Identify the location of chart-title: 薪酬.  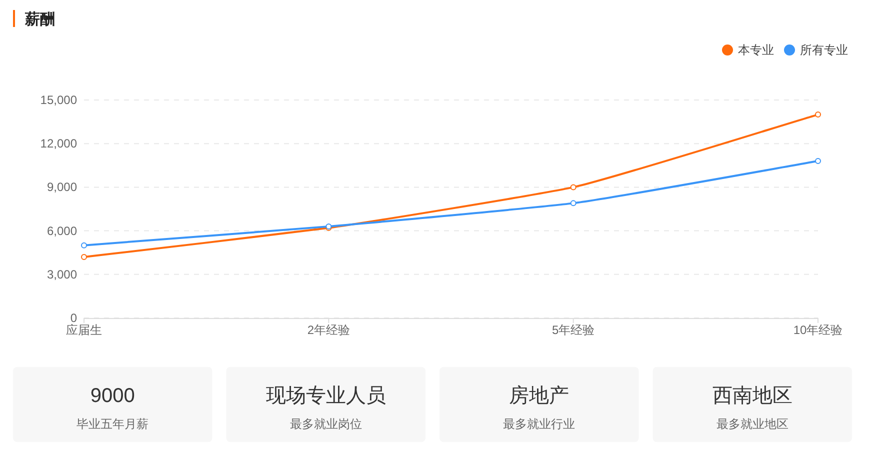
(39, 19).